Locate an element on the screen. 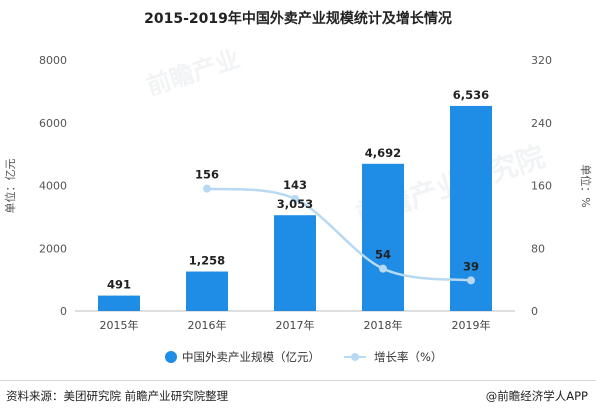  growth-value-label: 143 is located at coordinates (295, 185).